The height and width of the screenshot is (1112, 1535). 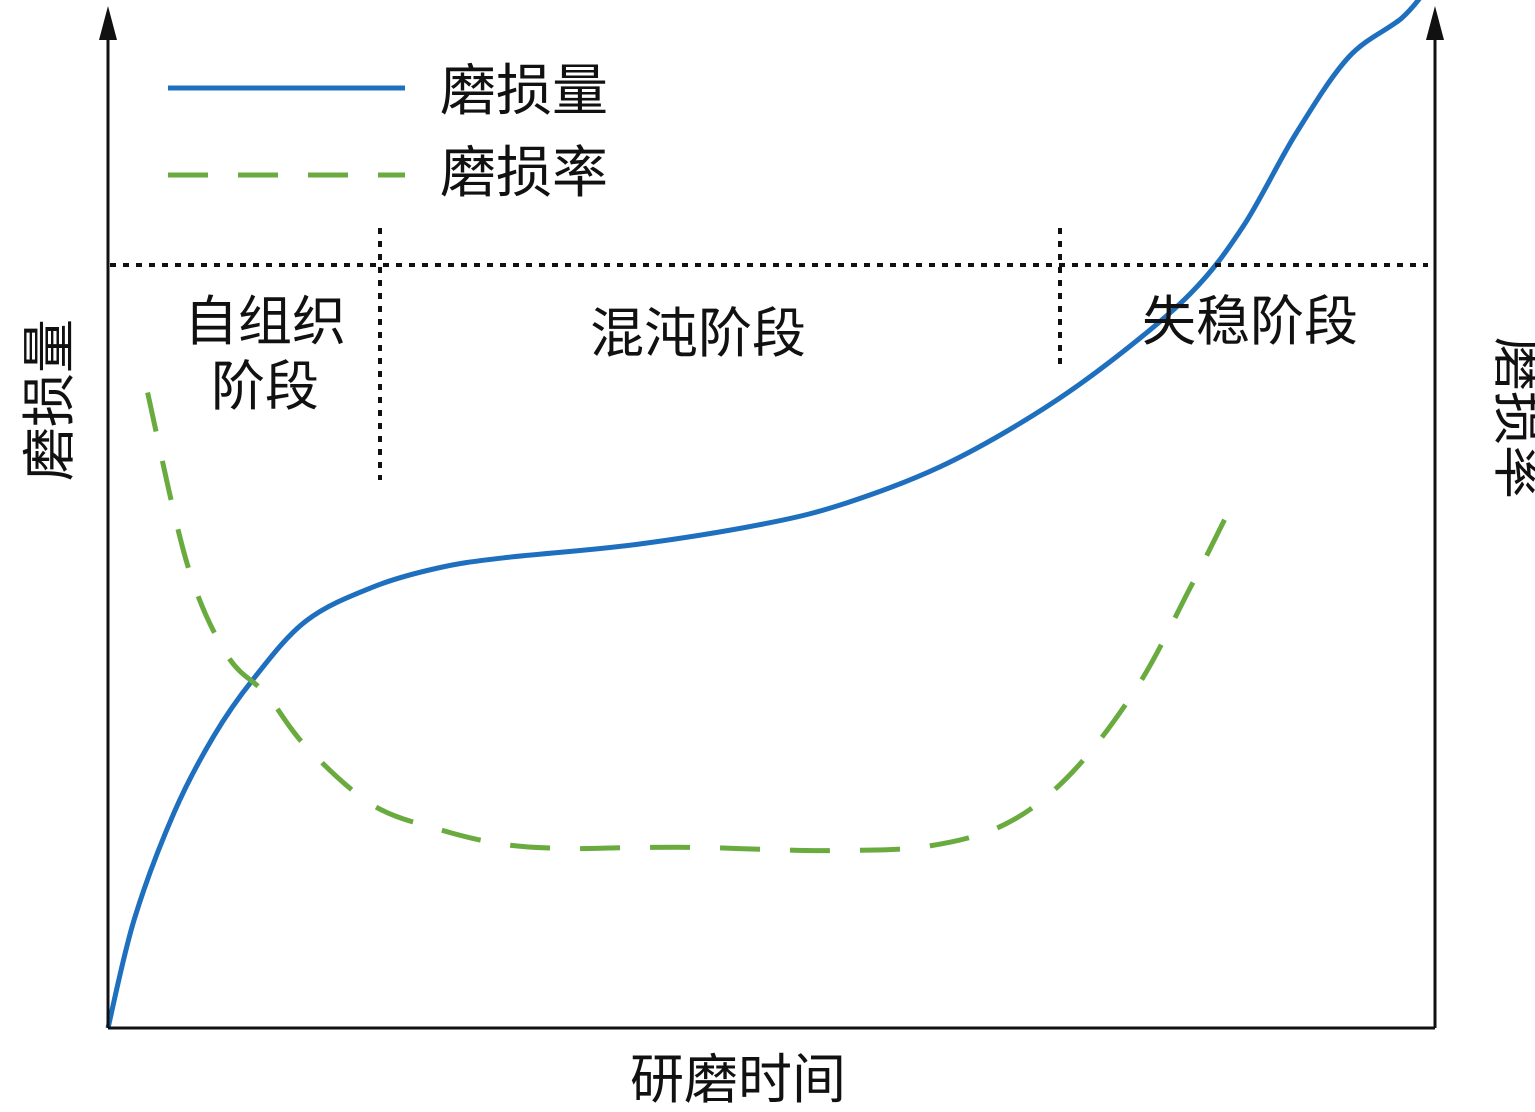 I want to click on stage-1-label-line-1: 自组织, so click(x=265, y=321).